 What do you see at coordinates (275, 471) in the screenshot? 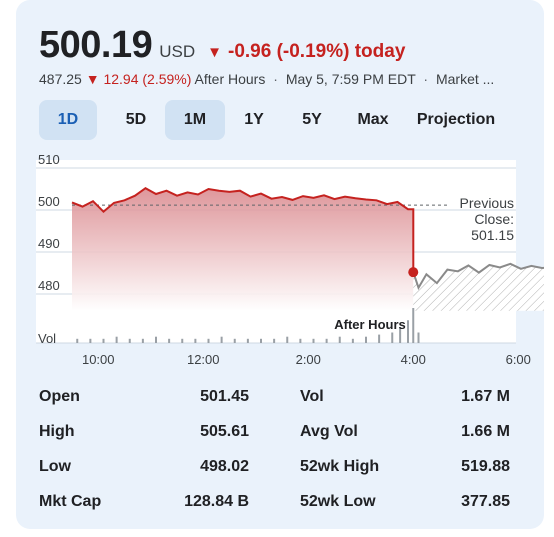
I see `stats-row: Low 498.02 52wk High 519.88` at bounding box center [275, 471].